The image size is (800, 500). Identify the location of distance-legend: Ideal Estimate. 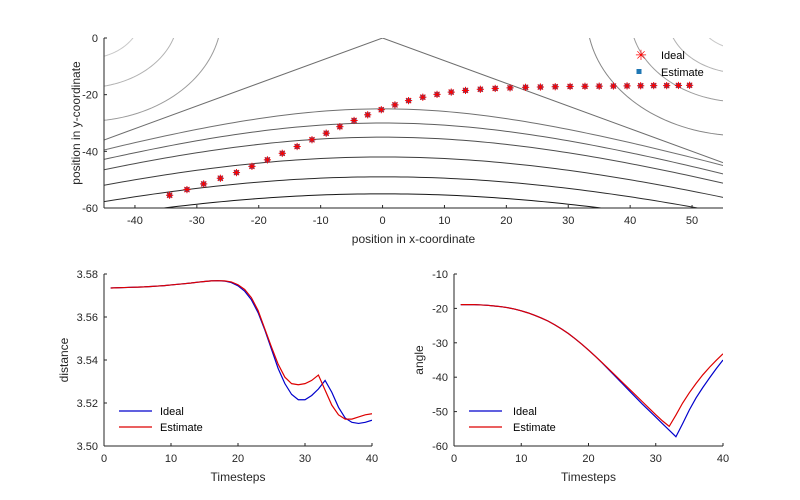
(161, 420).